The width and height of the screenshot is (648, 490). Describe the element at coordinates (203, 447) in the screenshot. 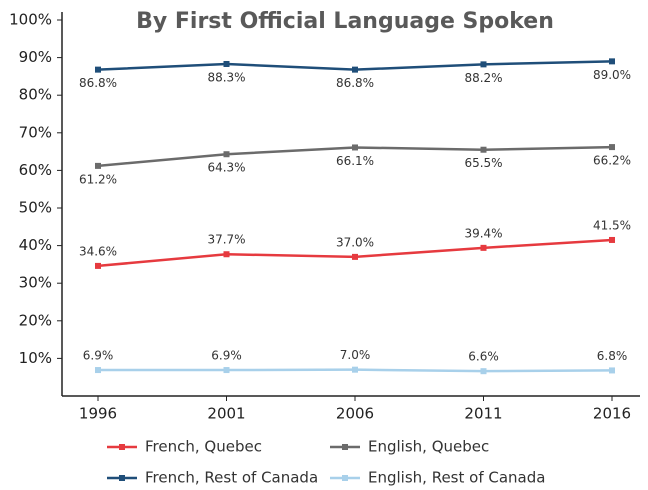

I see `legend-label: French, Quebec` at that location.